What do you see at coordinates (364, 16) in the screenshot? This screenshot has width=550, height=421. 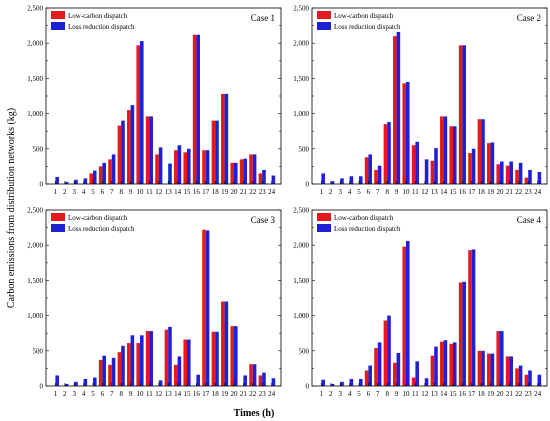 I see `legend-label-low-carbon: Low-carbon dispatch` at bounding box center [364, 16].